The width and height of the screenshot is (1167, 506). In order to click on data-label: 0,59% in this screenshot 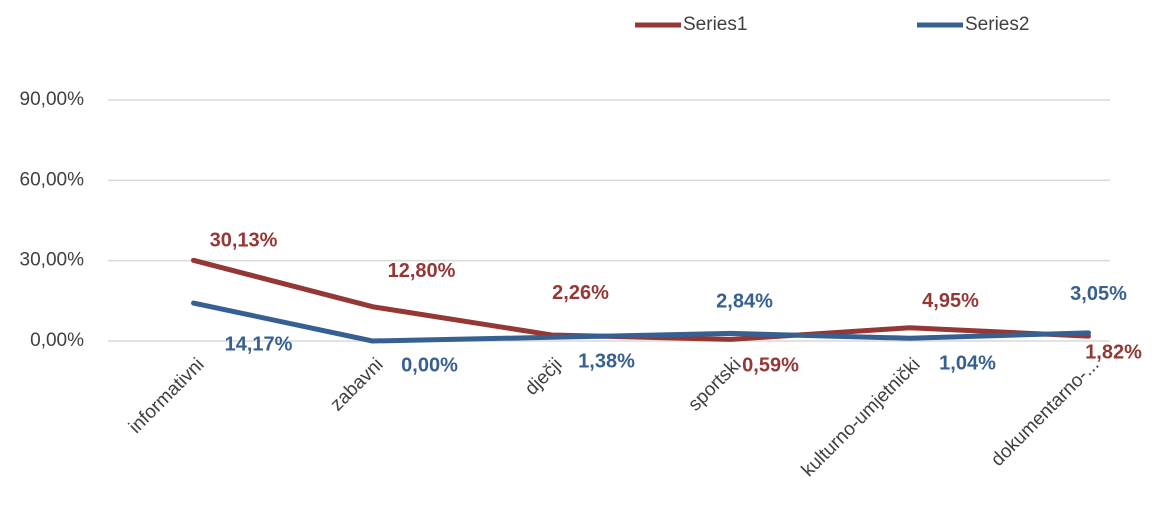, I will do `click(770, 366)`.